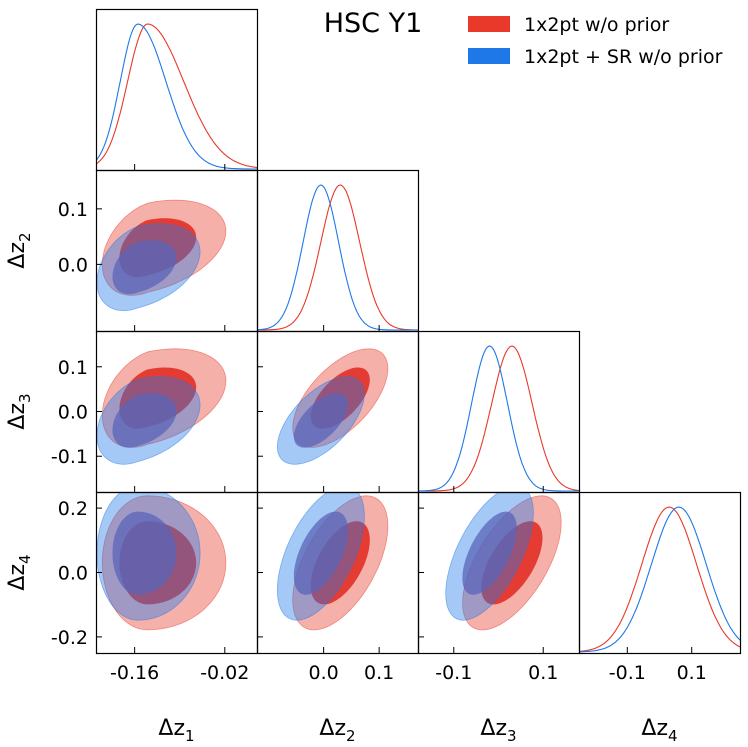 This screenshot has width=748, height=747. Describe the element at coordinates (596, 25) in the screenshot. I see `legend-label-series-0: 1x2pt w/o prior` at that location.